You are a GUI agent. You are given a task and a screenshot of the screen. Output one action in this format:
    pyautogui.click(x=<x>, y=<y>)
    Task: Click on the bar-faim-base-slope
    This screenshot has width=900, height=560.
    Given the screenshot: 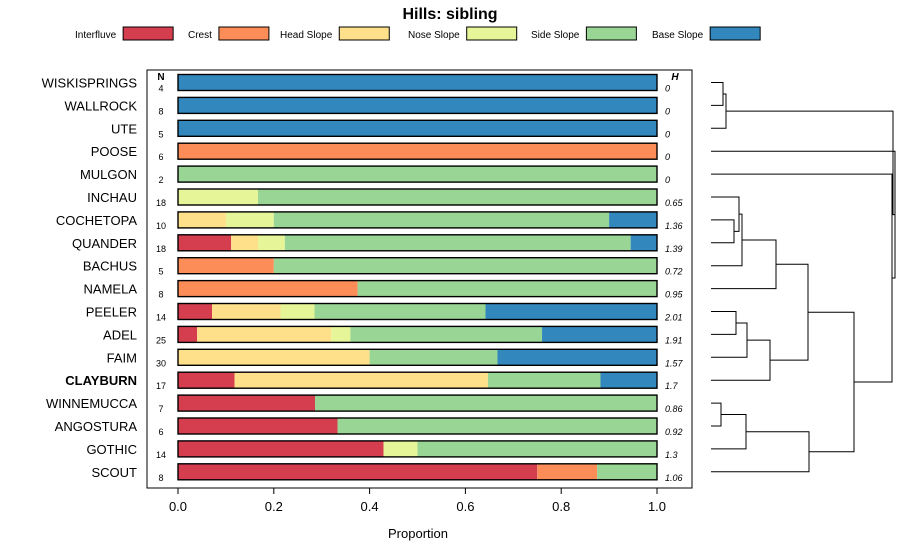 What is the action you would take?
    pyautogui.click(x=577, y=357)
    